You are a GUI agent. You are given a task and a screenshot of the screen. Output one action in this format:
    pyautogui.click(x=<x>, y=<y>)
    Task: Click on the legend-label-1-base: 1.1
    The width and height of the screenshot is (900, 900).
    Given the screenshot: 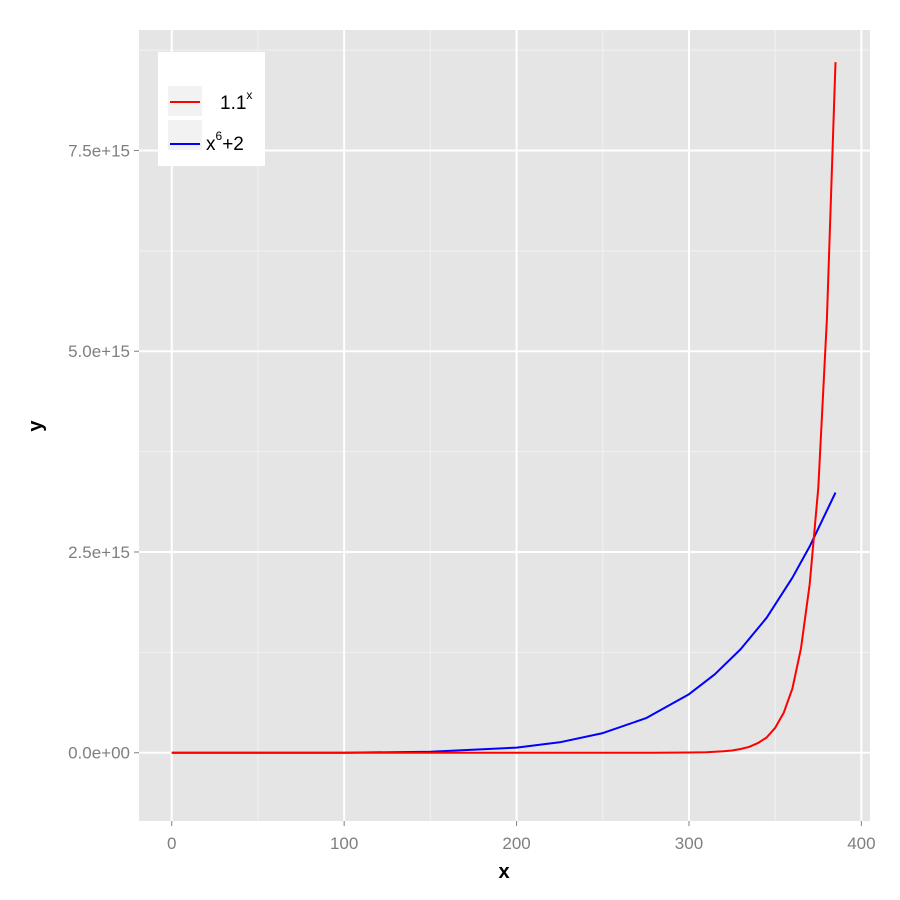 What is the action you would take?
    pyautogui.click(x=233, y=103)
    